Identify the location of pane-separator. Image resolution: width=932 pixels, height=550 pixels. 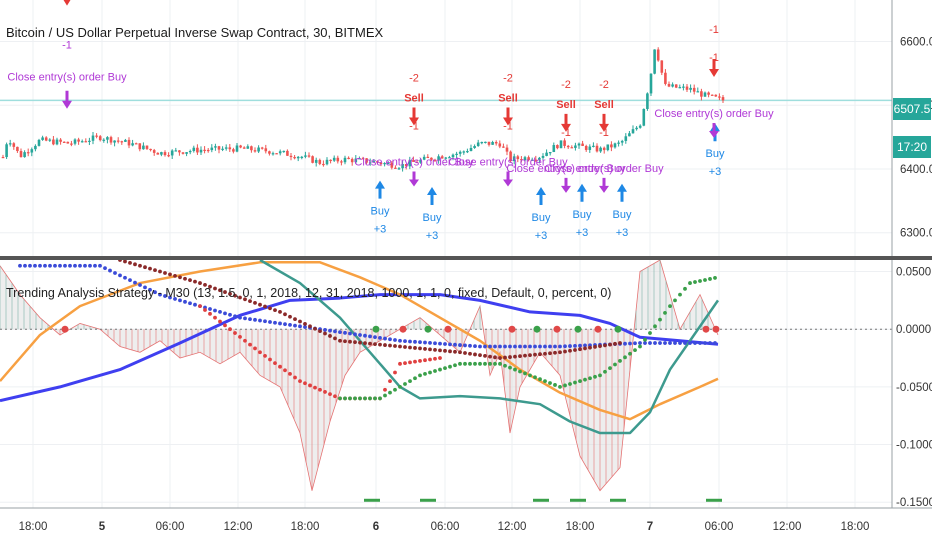
(466, 258).